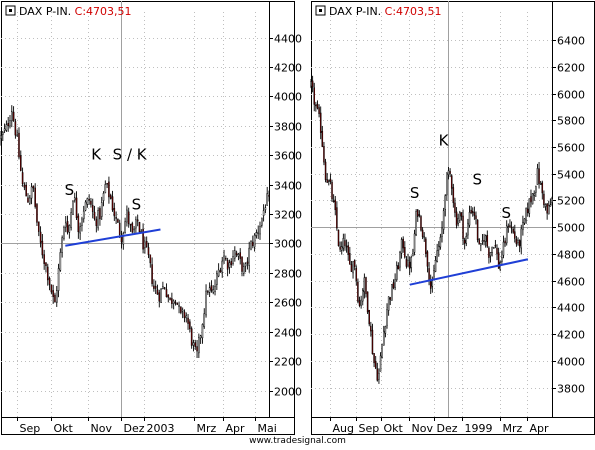 This screenshot has width=595, height=450. What do you see at coordinates (479, 428) in the screenshot?
I see `x-tick-label: 1999` at bounding box center [479, 428].